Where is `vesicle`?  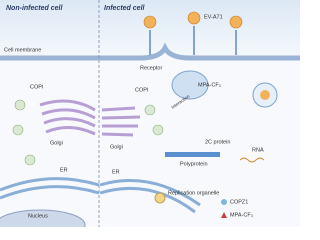
vesicle is located at coordinates (88, 132).